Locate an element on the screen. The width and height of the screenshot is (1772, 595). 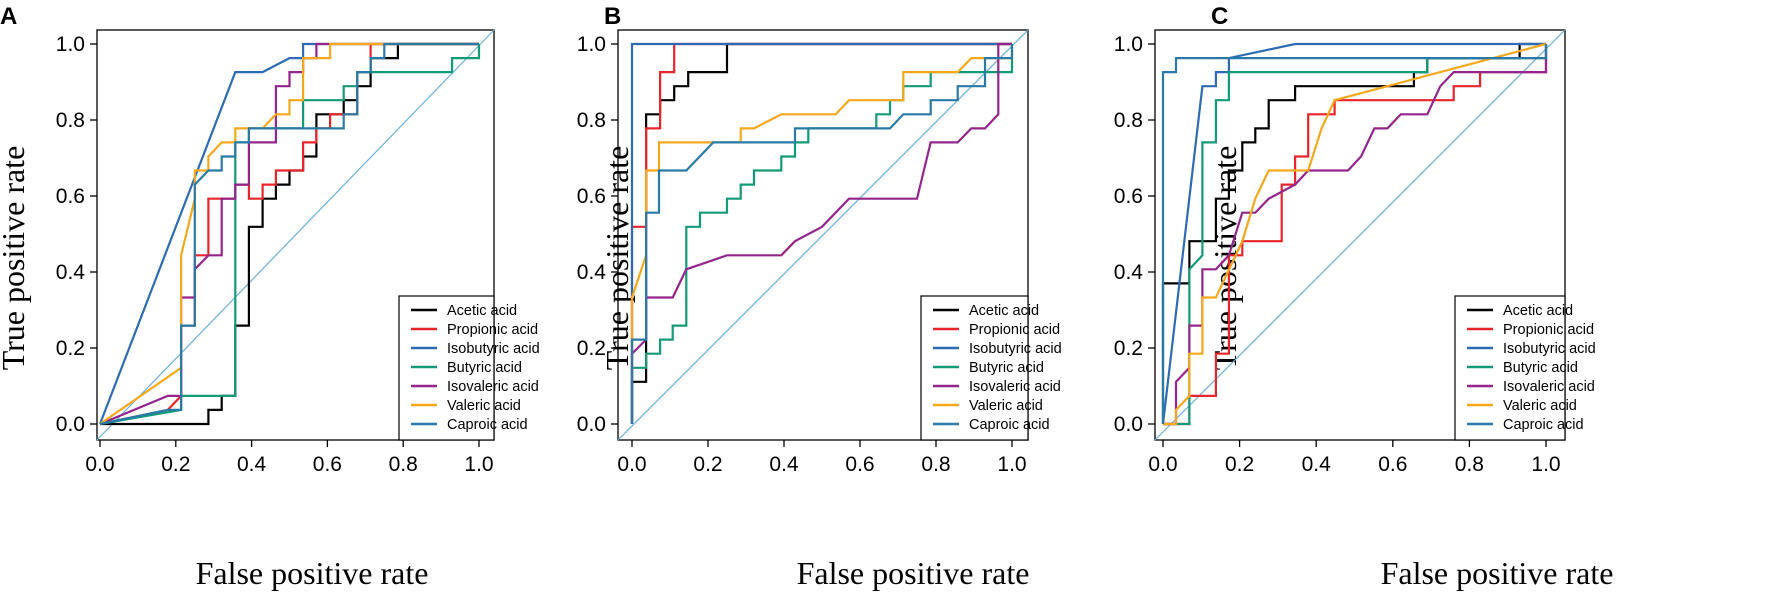
panel-letter: A is located at coordinates (8, 16).